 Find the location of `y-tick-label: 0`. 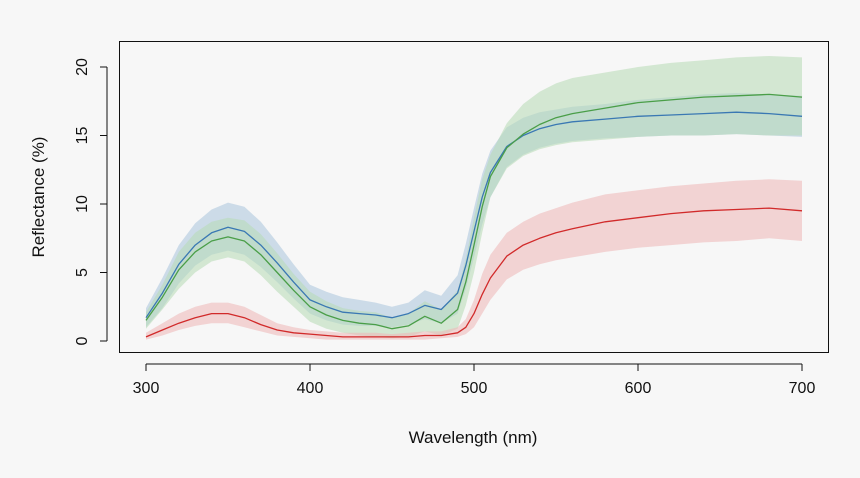

y-tick-label: 0 is located at coordinates (82, 340).